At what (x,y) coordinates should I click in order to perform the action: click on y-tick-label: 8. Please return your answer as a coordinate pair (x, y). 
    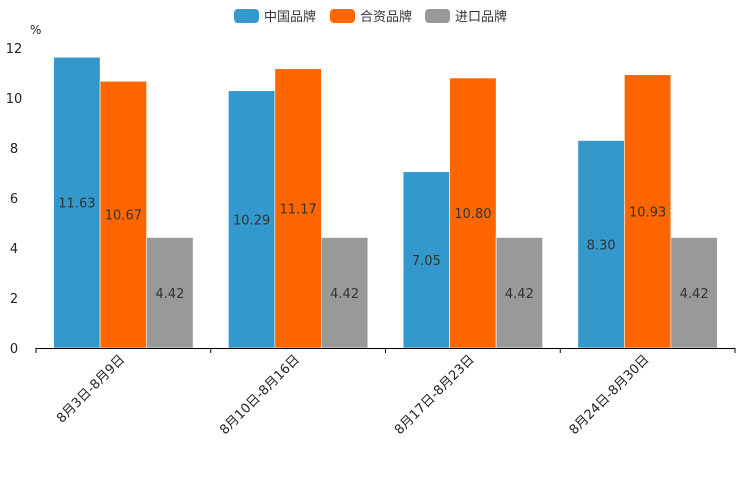
    Looking at the image, I should click on (14, 149).